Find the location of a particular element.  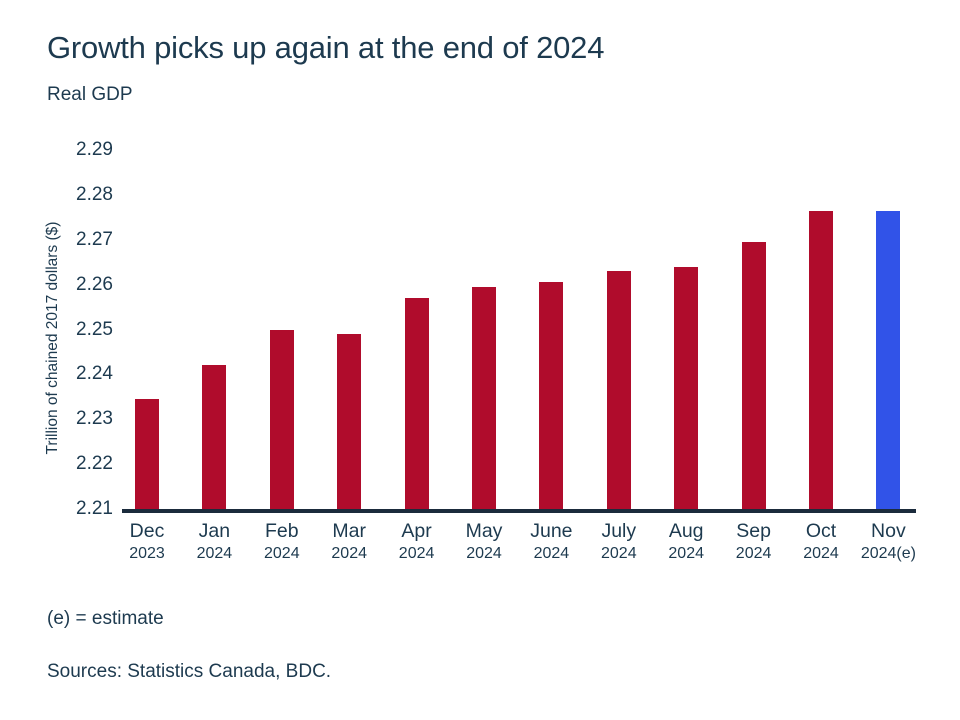

x-tick-label: Oct 2024 is located at coordinates (821, 541).